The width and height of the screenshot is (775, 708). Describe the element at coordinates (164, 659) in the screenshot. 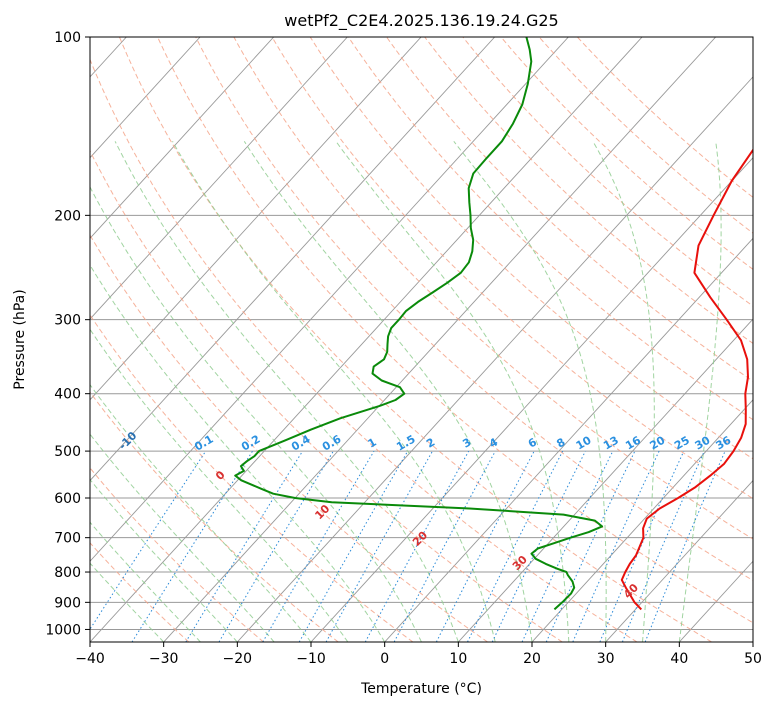

I see `x-tick-label: −30` at that location.